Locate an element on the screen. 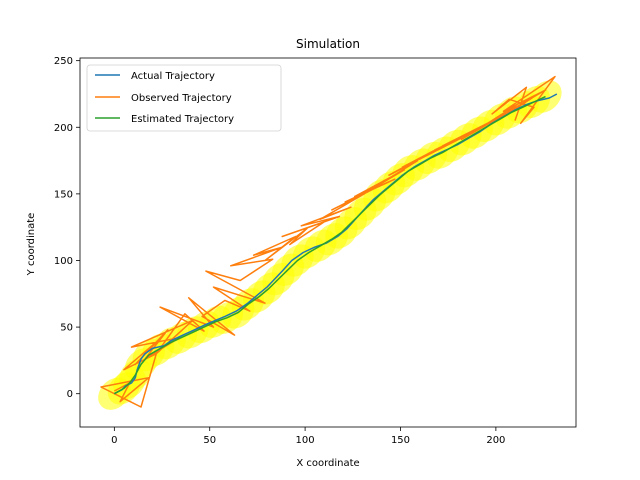 The image size is (640, 480). y-tick-label: 150 is located at coordinates (63, 194).